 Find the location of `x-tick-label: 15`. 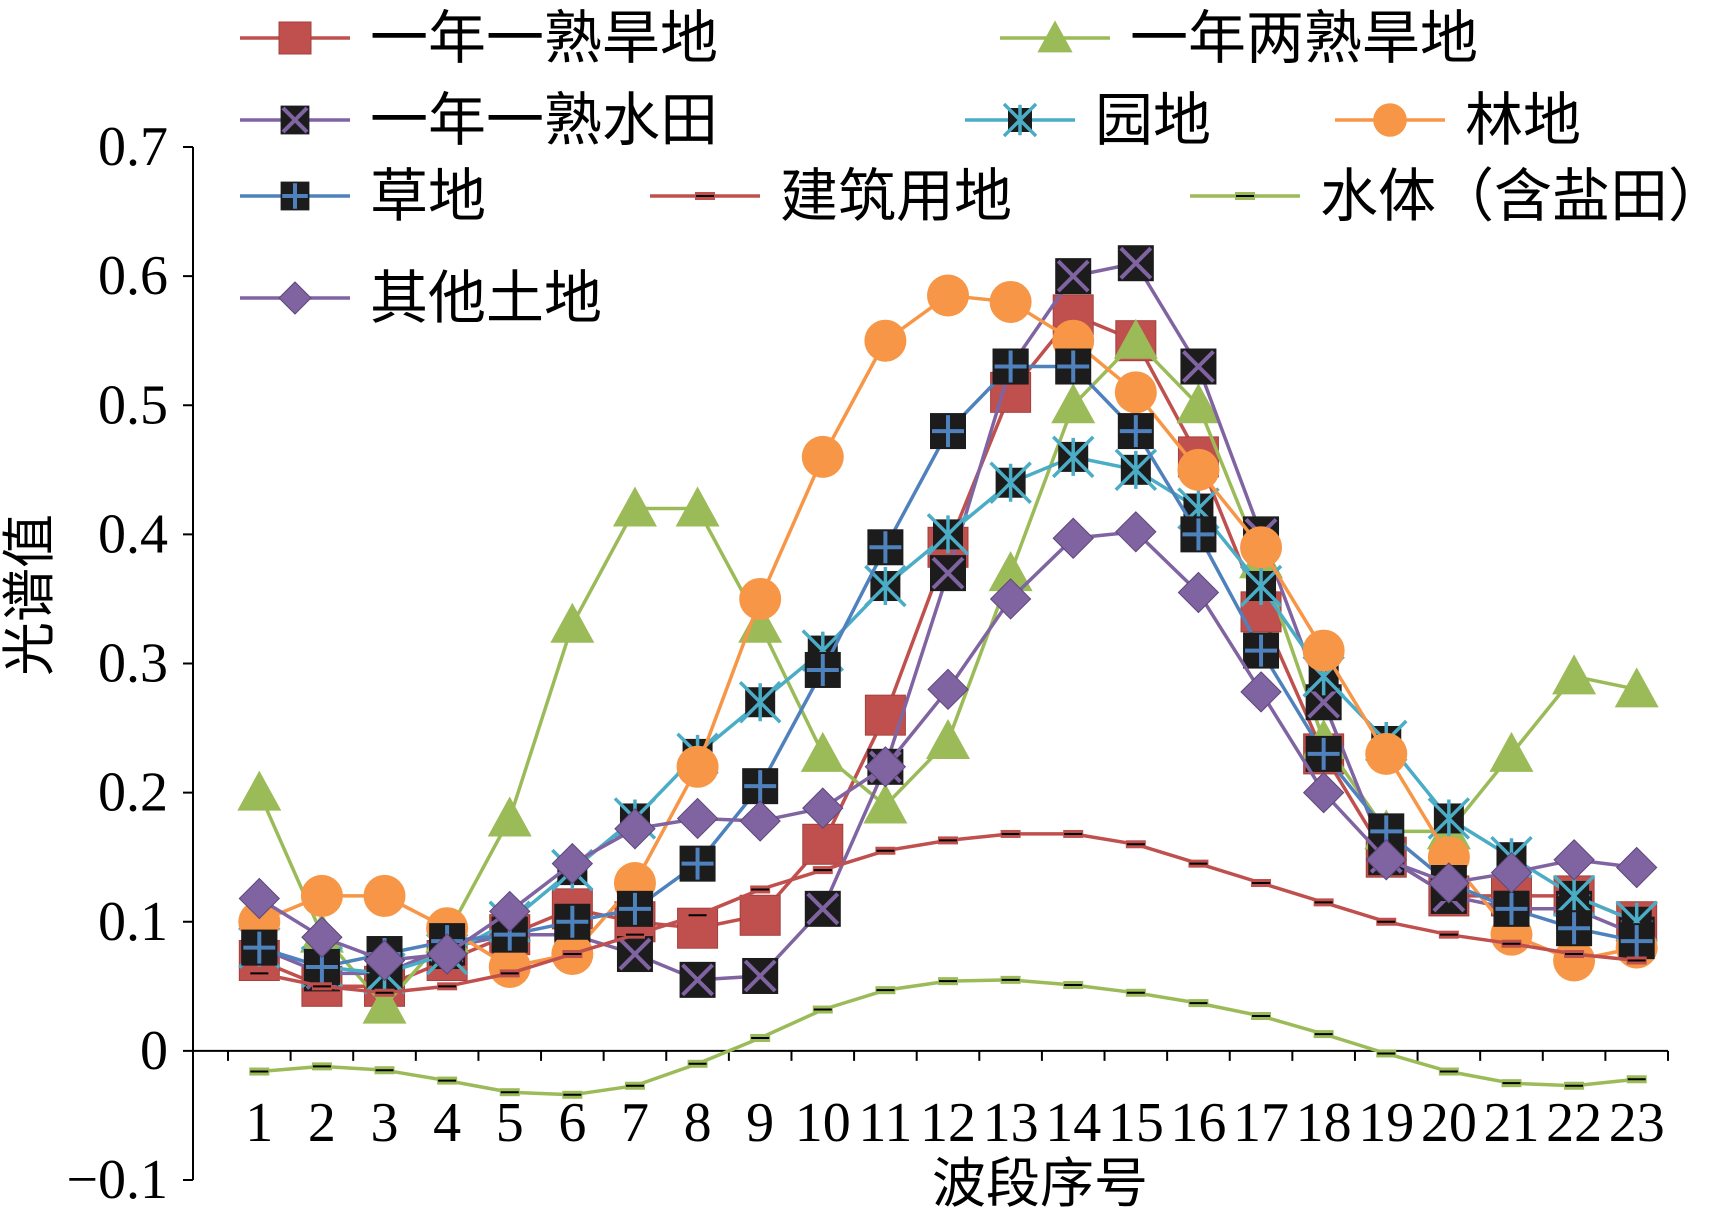

x-tick-label: 15 is located at coordinates (1136, 1123).